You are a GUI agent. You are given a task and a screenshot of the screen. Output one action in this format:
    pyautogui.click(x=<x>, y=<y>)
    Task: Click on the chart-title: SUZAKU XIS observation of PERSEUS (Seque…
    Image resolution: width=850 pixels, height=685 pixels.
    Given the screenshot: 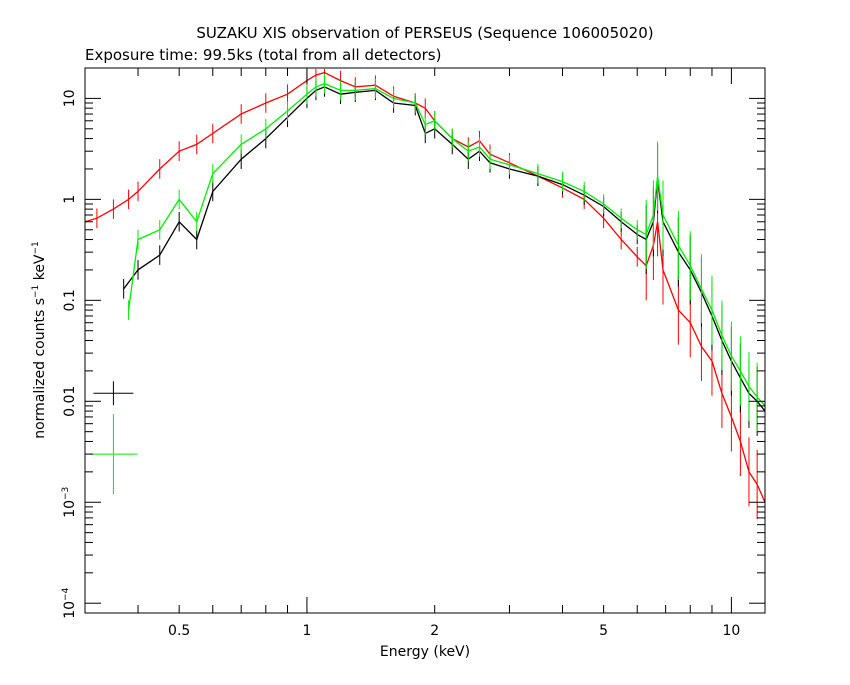 What is the action you would take?
    pyautogui.click(x=424, y=33)
    